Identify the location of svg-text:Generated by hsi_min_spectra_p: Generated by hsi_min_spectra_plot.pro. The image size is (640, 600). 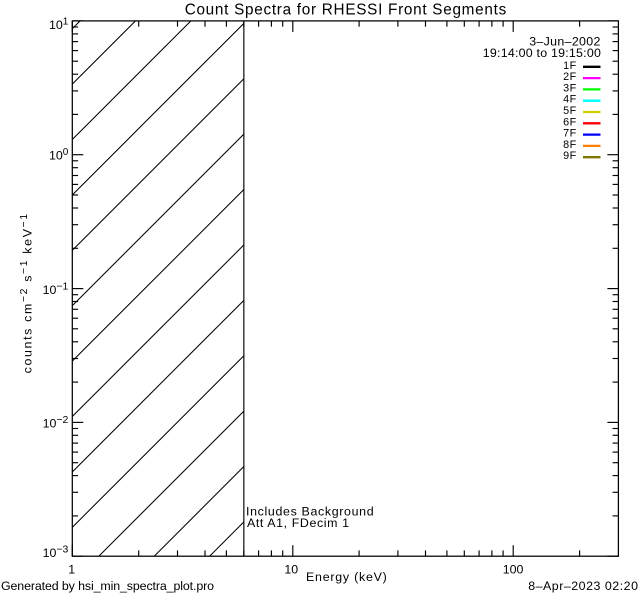
(107, 586).